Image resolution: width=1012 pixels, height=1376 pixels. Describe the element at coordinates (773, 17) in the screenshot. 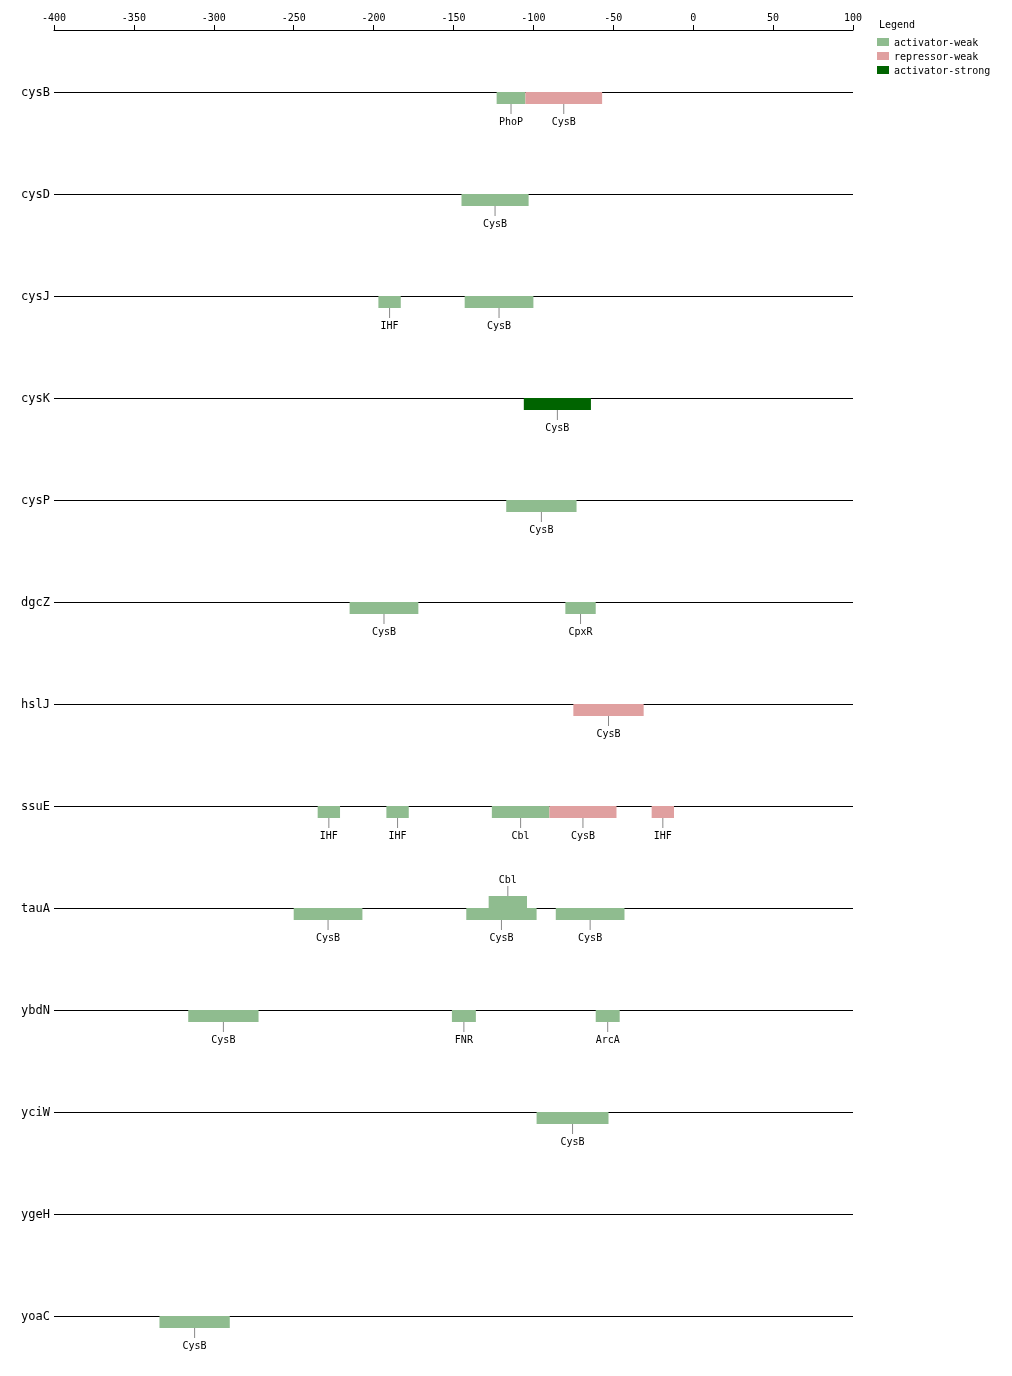

I see `x-tick-label: 50` at that location.